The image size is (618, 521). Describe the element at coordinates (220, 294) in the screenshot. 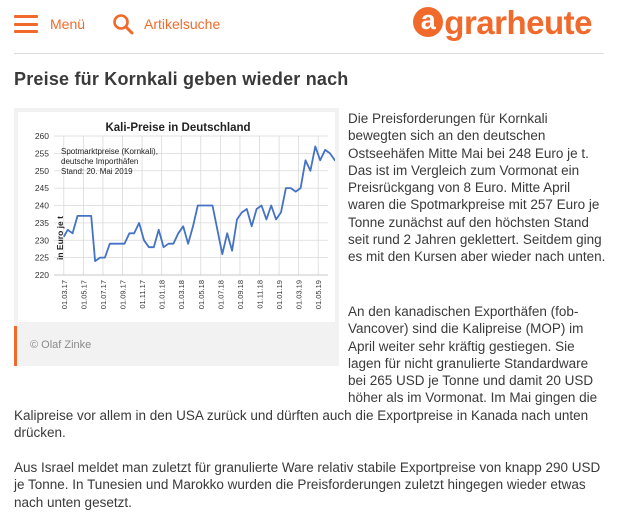

I see `chart-x-tick-label: 01.07.18` at that location.